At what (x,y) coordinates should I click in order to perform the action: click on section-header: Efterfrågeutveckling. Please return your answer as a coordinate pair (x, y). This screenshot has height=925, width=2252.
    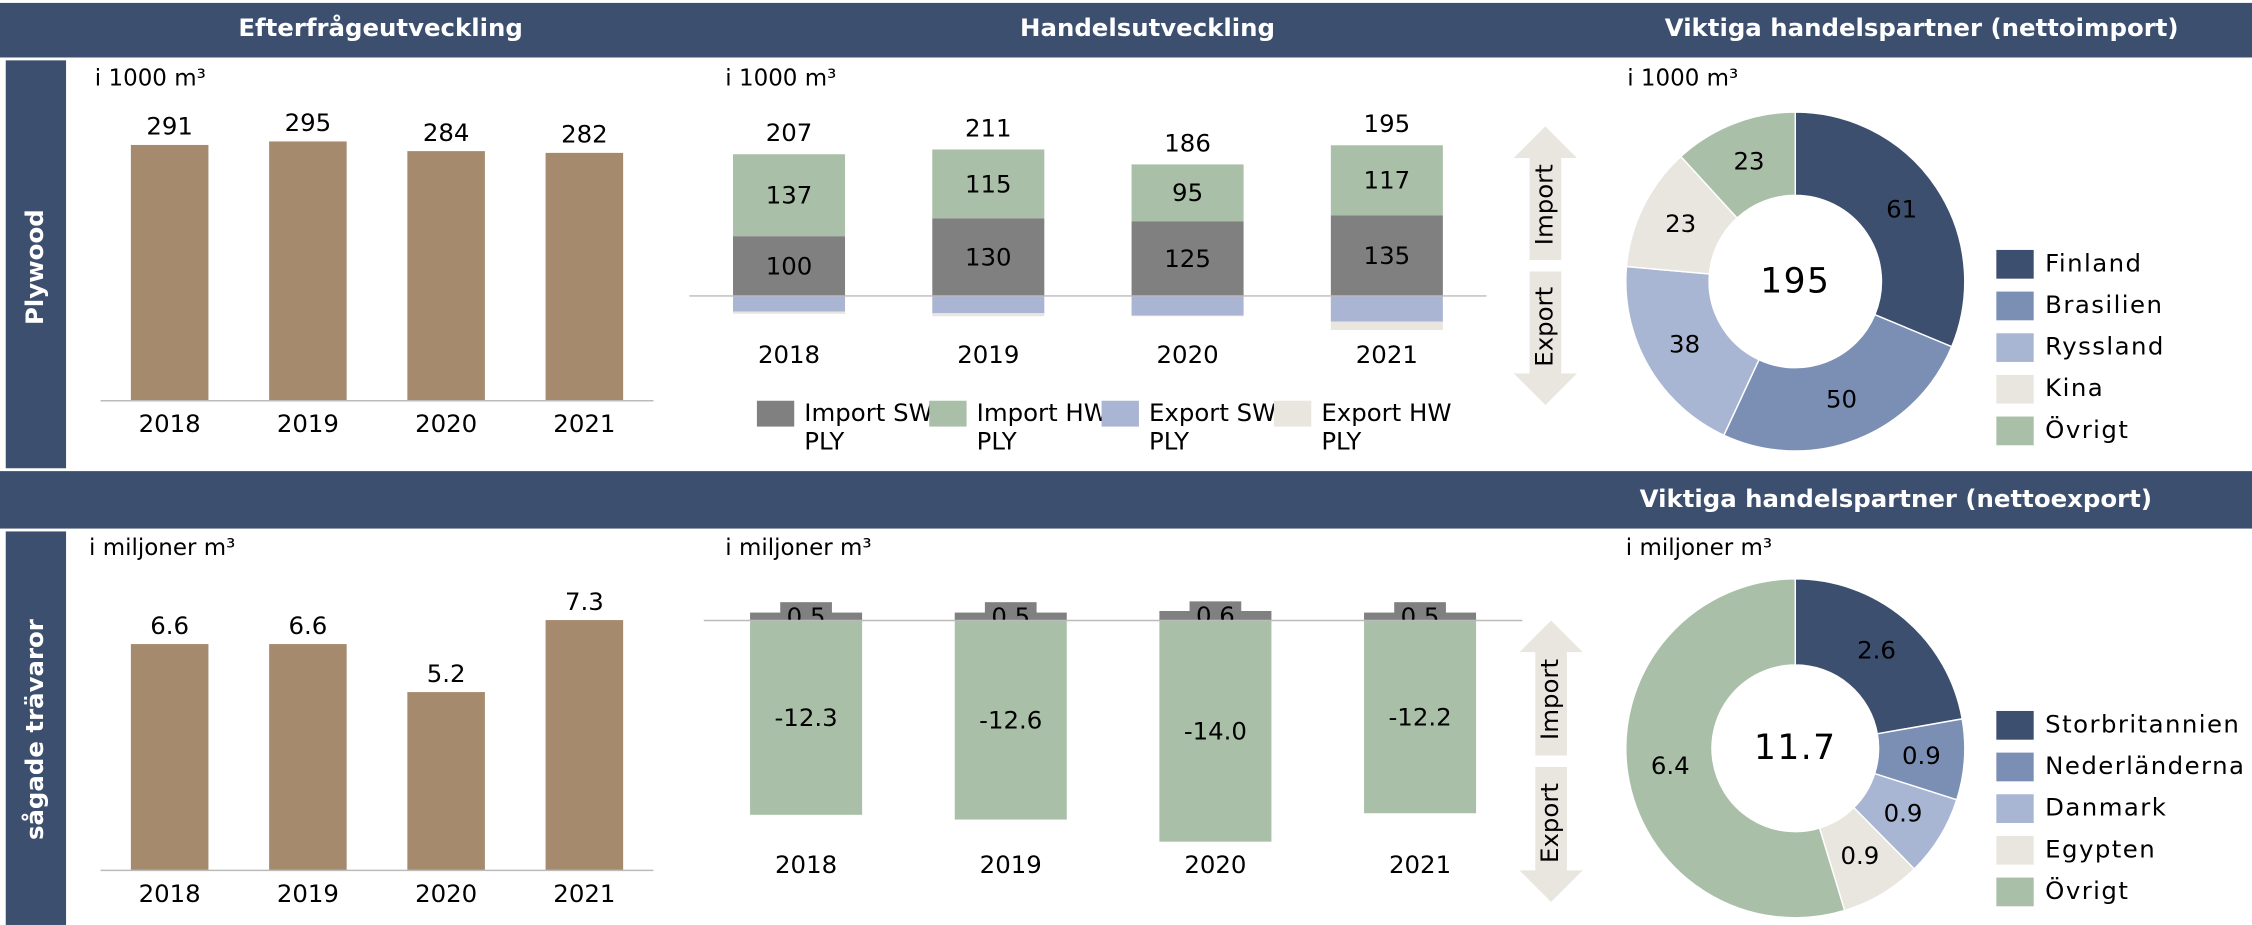
    Looking at the image, I should click on (380, 27).